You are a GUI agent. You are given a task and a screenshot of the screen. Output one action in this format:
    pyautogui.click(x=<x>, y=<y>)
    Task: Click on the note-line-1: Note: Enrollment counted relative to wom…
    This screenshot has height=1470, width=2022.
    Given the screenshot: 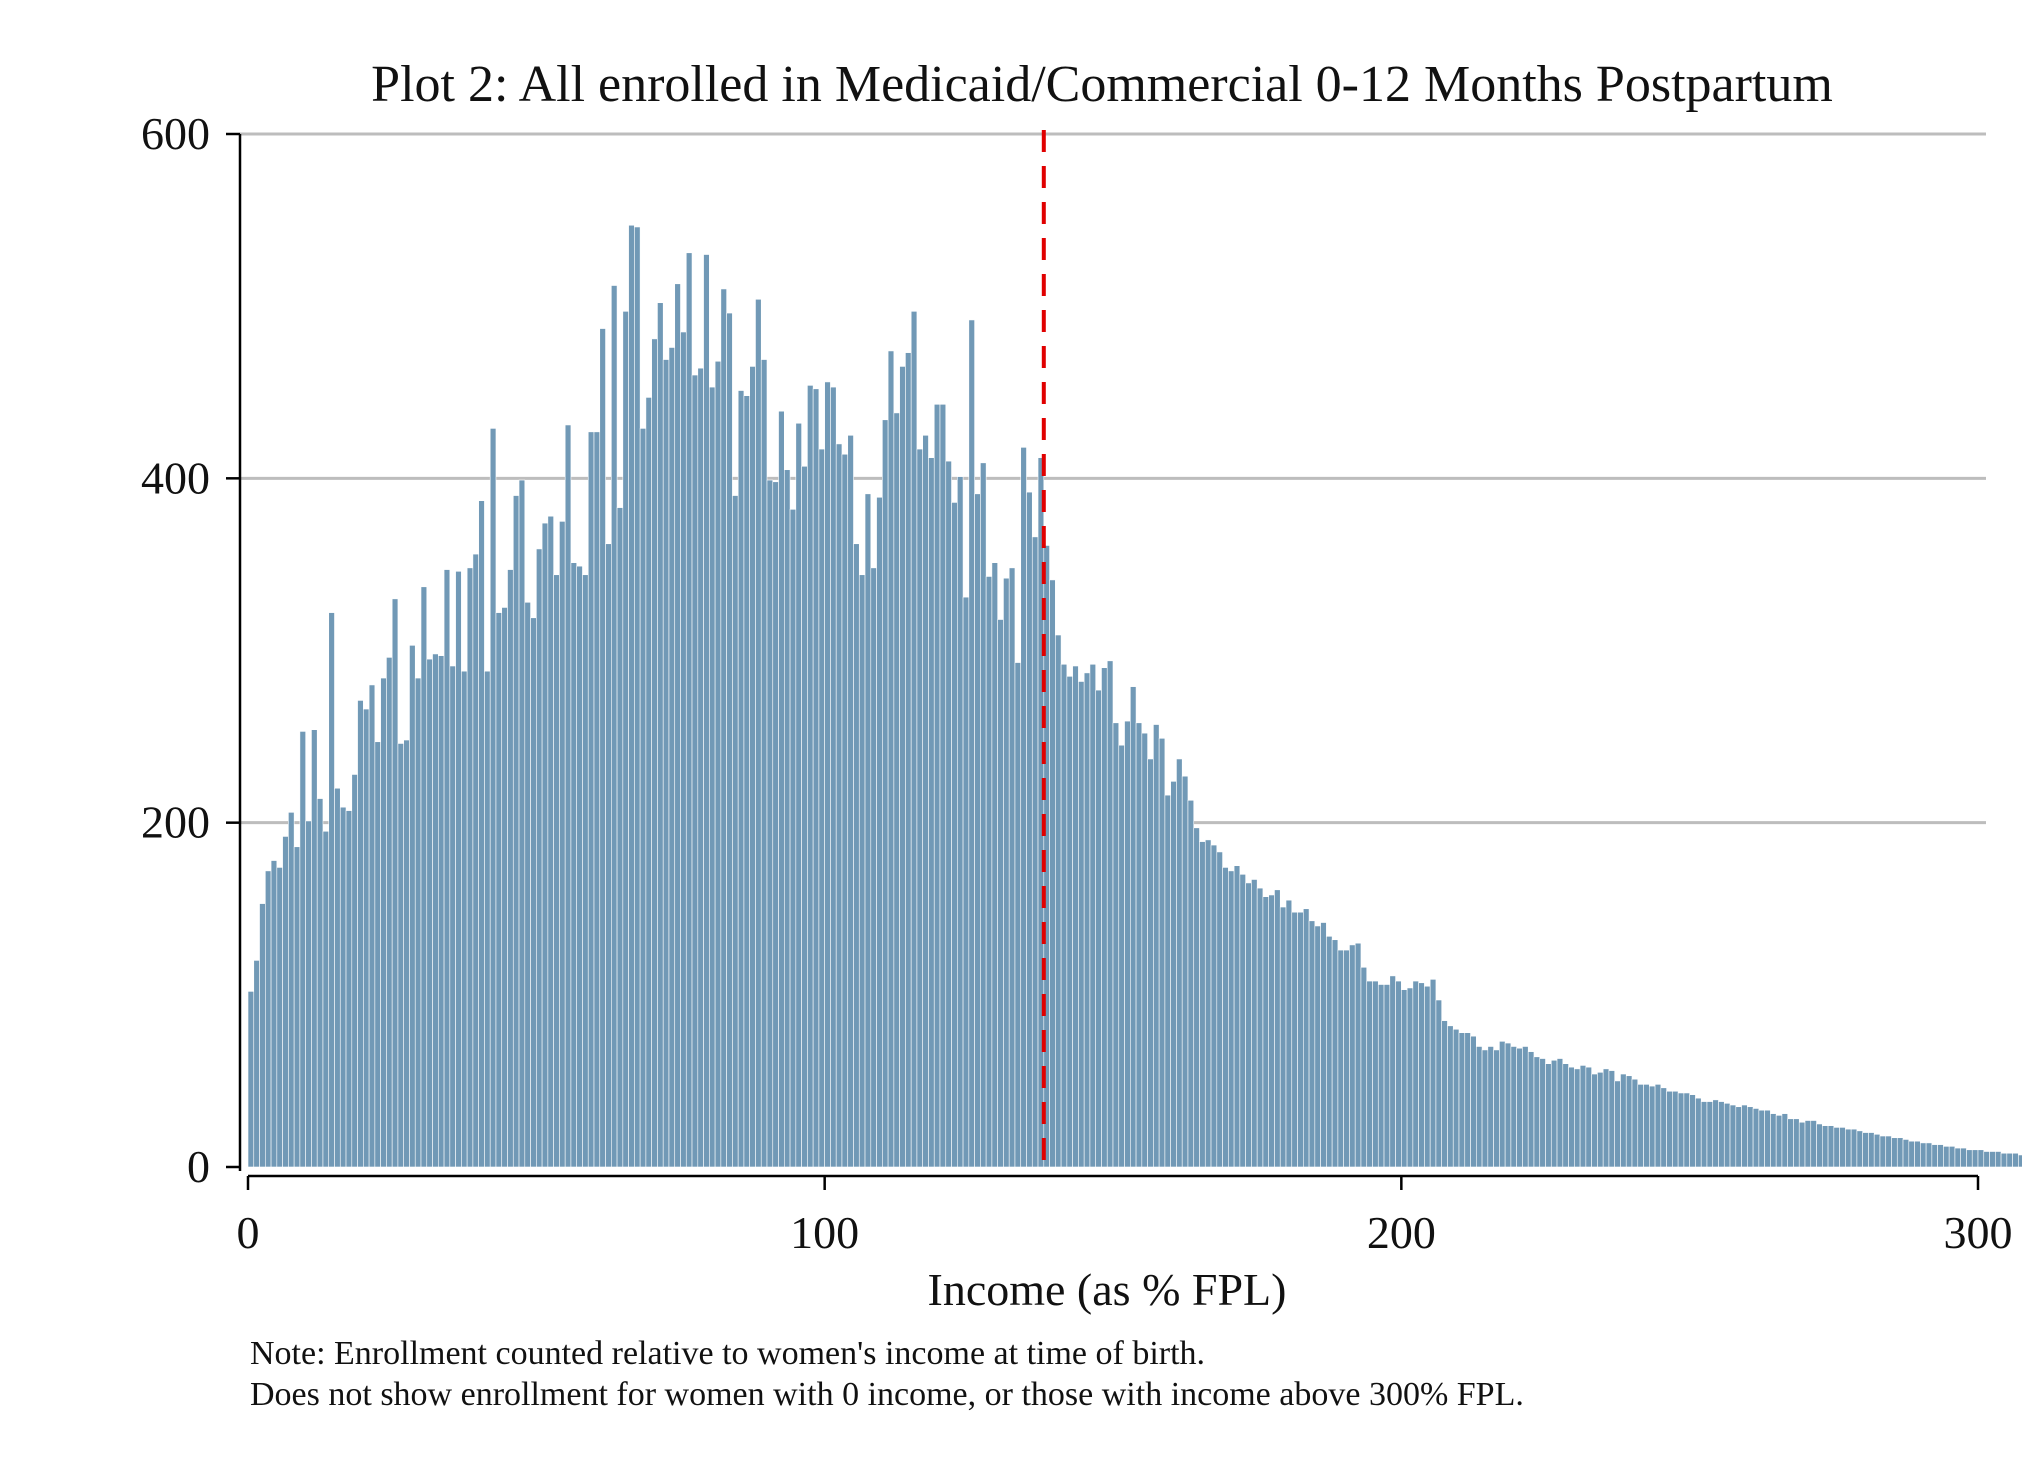 What is the action you would take?
    pyautogui.click(x=727, y=1353)
    